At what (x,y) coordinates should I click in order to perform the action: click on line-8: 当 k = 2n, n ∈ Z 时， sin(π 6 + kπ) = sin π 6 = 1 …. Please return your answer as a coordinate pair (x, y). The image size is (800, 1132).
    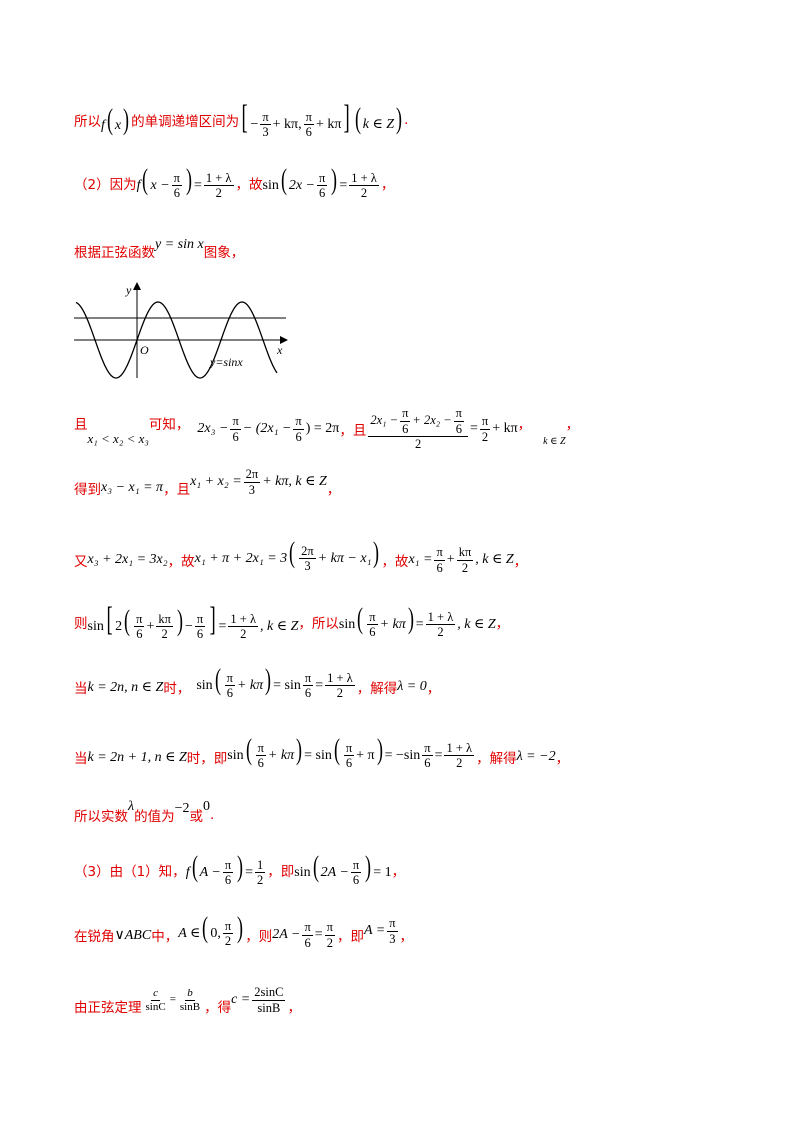
    Looking at the image, I should click on (257, 682).